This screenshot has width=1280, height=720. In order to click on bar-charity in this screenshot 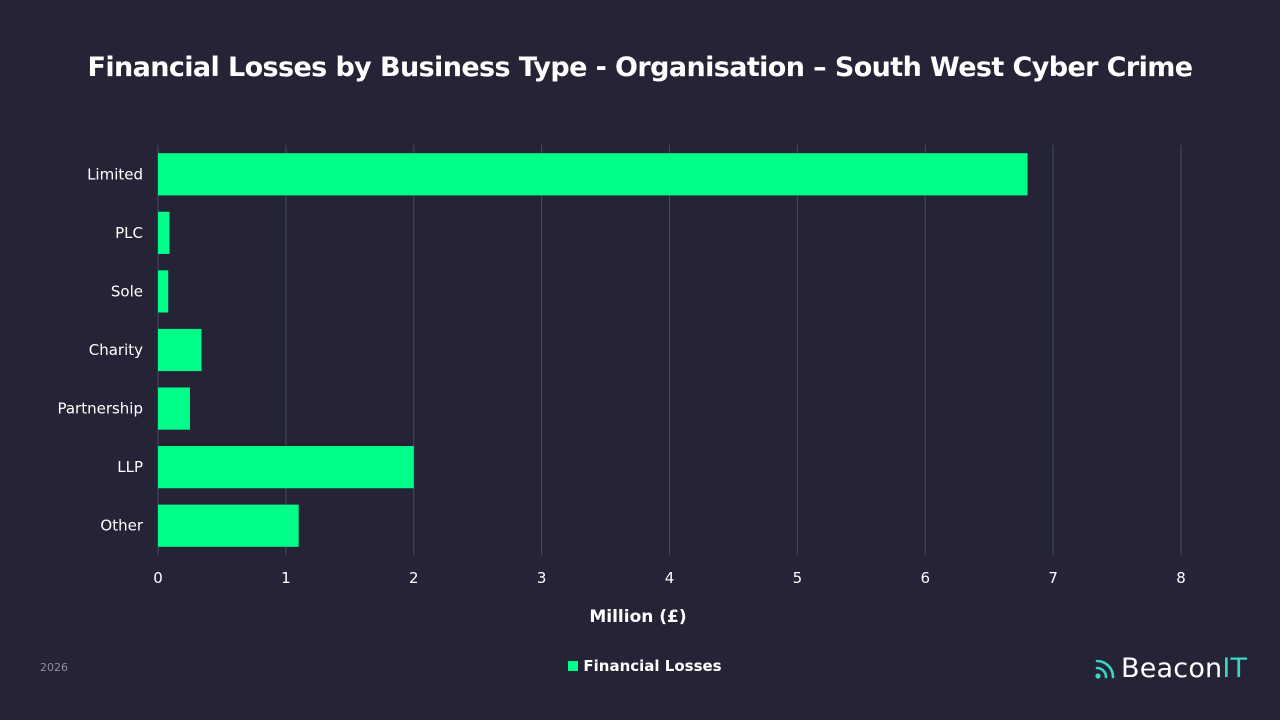, I will do `click(180, 350)`.